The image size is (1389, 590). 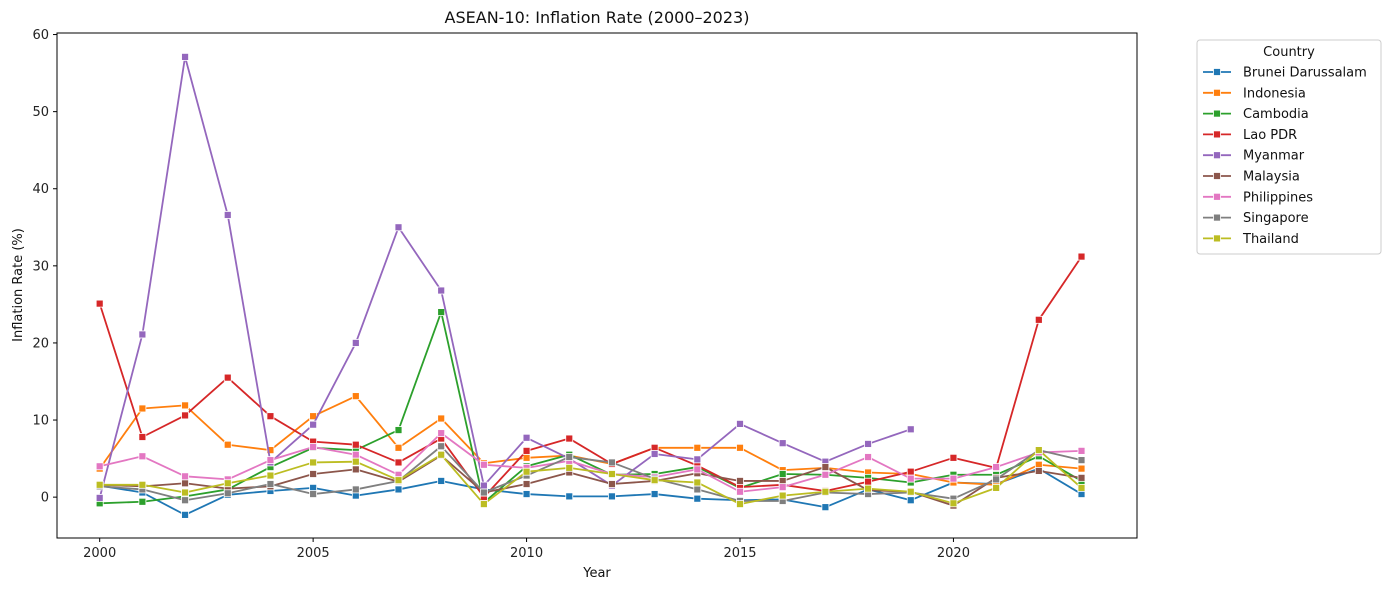 What do you see at coordinates (1285, 73) in the screenshot?
I see `legend-item-brunei-darussalam: Brunei Darussalam` at bounding box center [1285, 73].